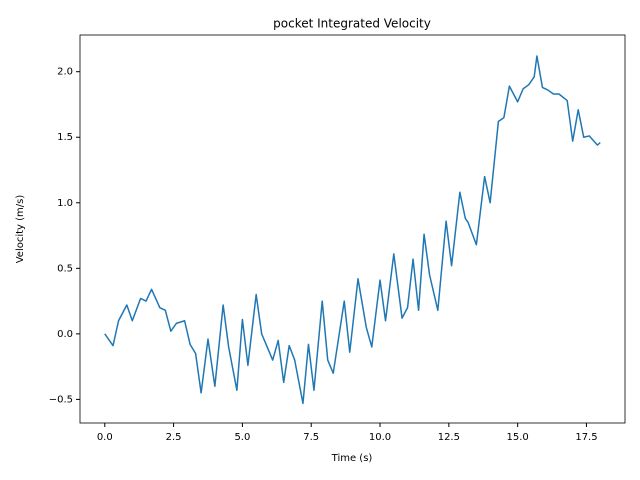 Image resolution: width=640 pixels, height=480 pixels. I want to click on y-tick-label: 2.0, so click(65, 72).